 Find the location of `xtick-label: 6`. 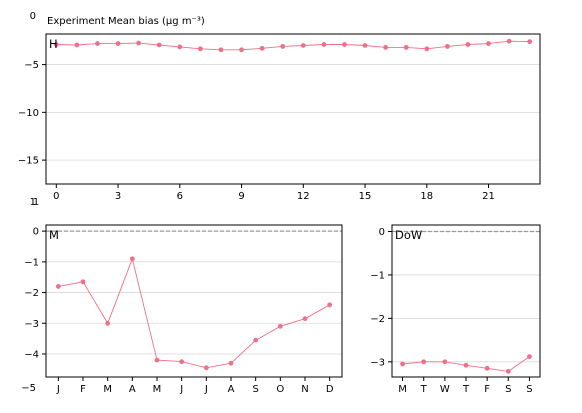

xtick-label: 6 is located at coordinates (180, 196).